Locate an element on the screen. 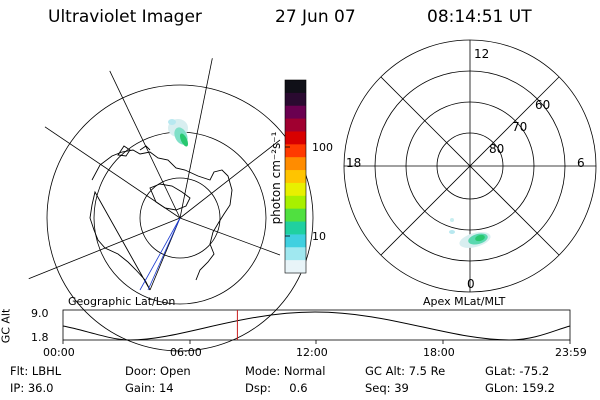 The width and height of the screenshot is (600, 400). colorbar-unit-label: photon cm⁻²s⁻¹ is located at coordinates (276, 178).